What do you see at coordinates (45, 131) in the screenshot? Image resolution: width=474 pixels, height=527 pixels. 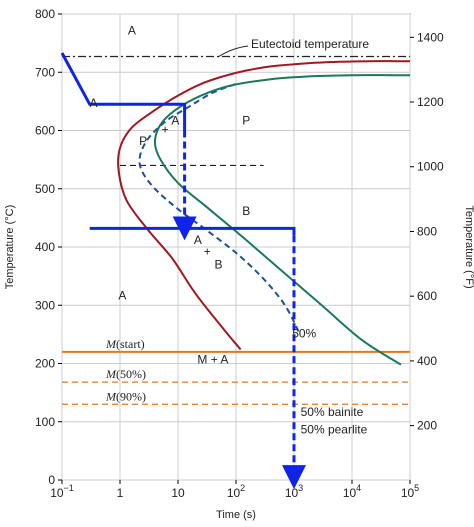 I see `y-tick-label: 600` at bounding box center [45, 131].